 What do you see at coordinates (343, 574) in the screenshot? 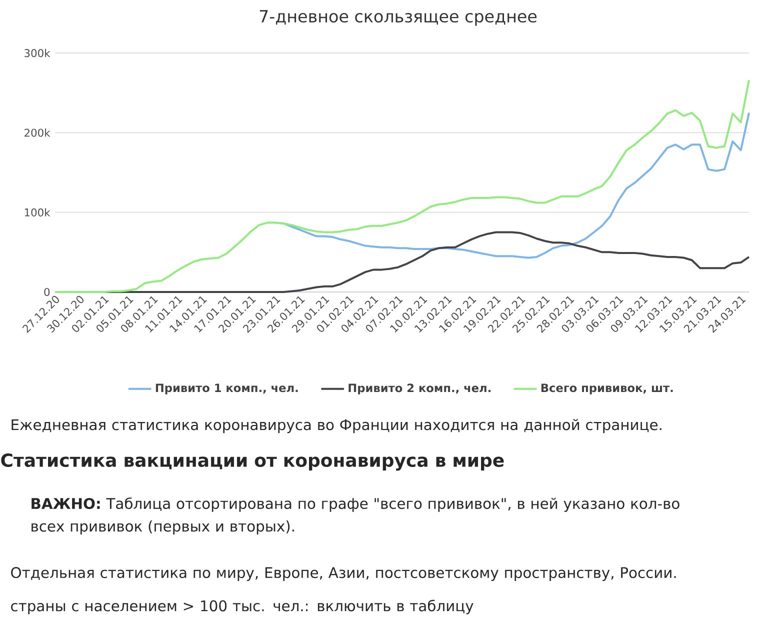
I see `text: Отдельная статистика по миру, Европе, Азии, постсоветскому пространству, России.` at bounding box center [343, 574].